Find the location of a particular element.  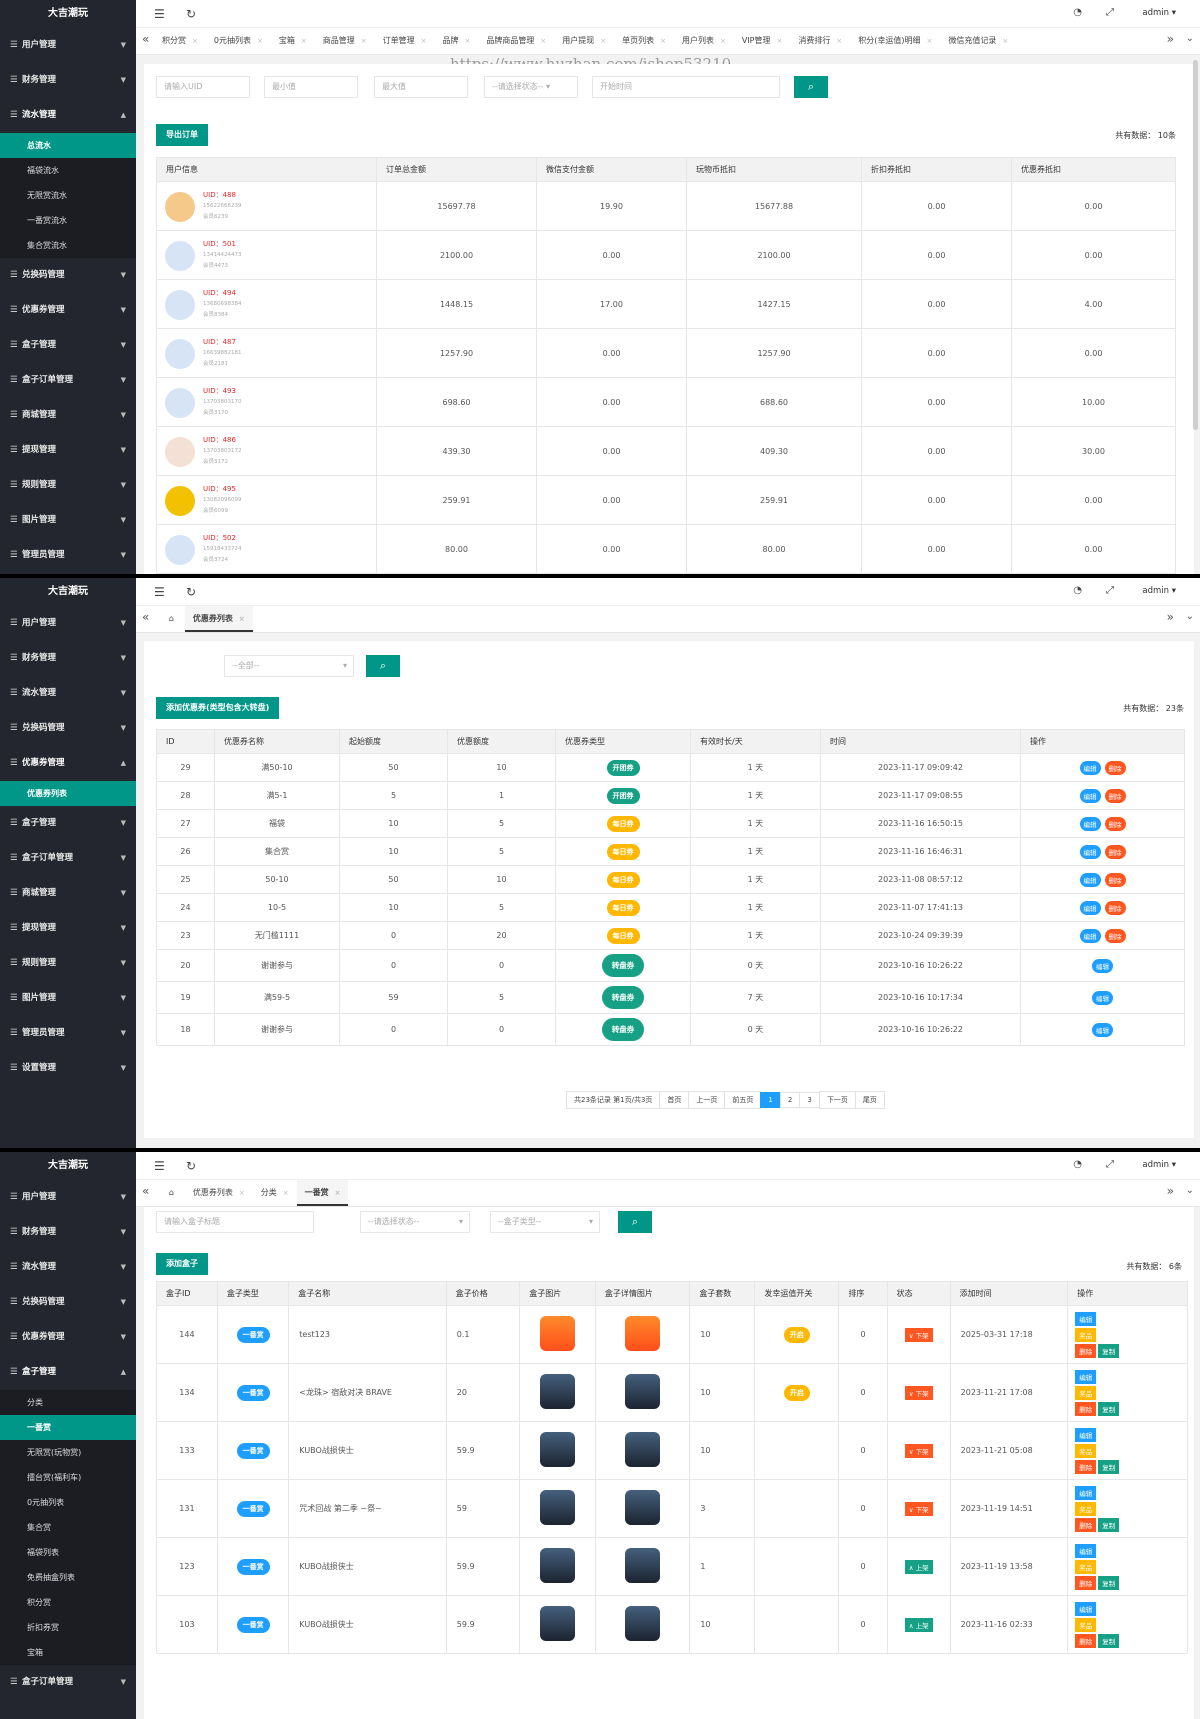

sidebar-item: ☰ 设置管理 ▼ is located at coordinates (68, 1068).